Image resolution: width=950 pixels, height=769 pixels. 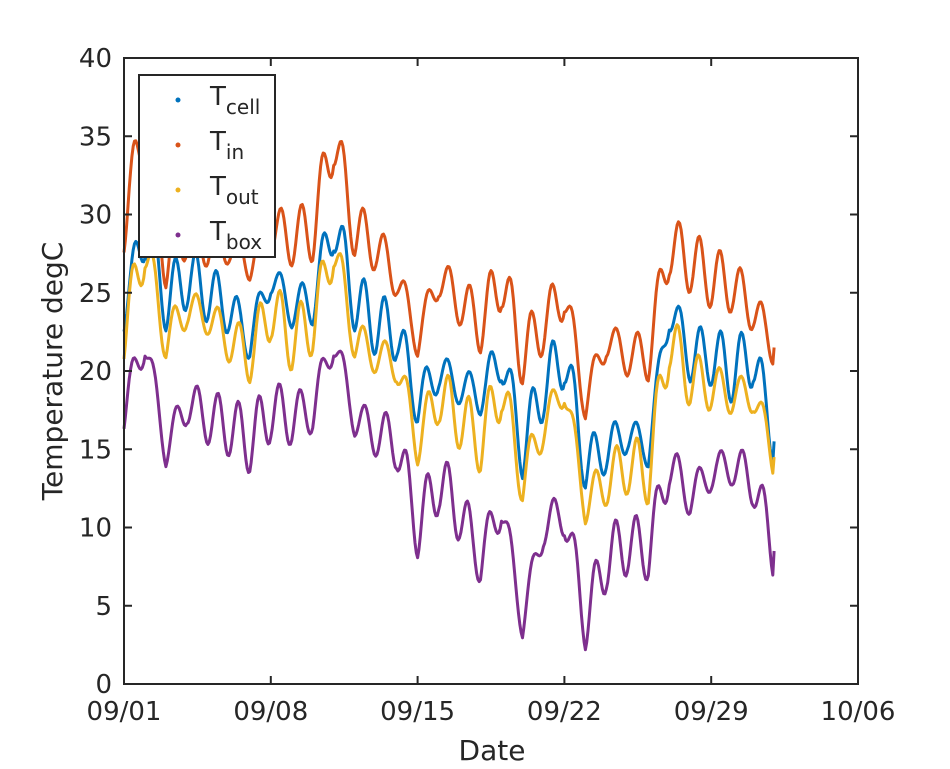 What do you see at coordinates (103, 607) in the screenshot?
I see `y-tick-label: 5` at bounding box center [103, 607].